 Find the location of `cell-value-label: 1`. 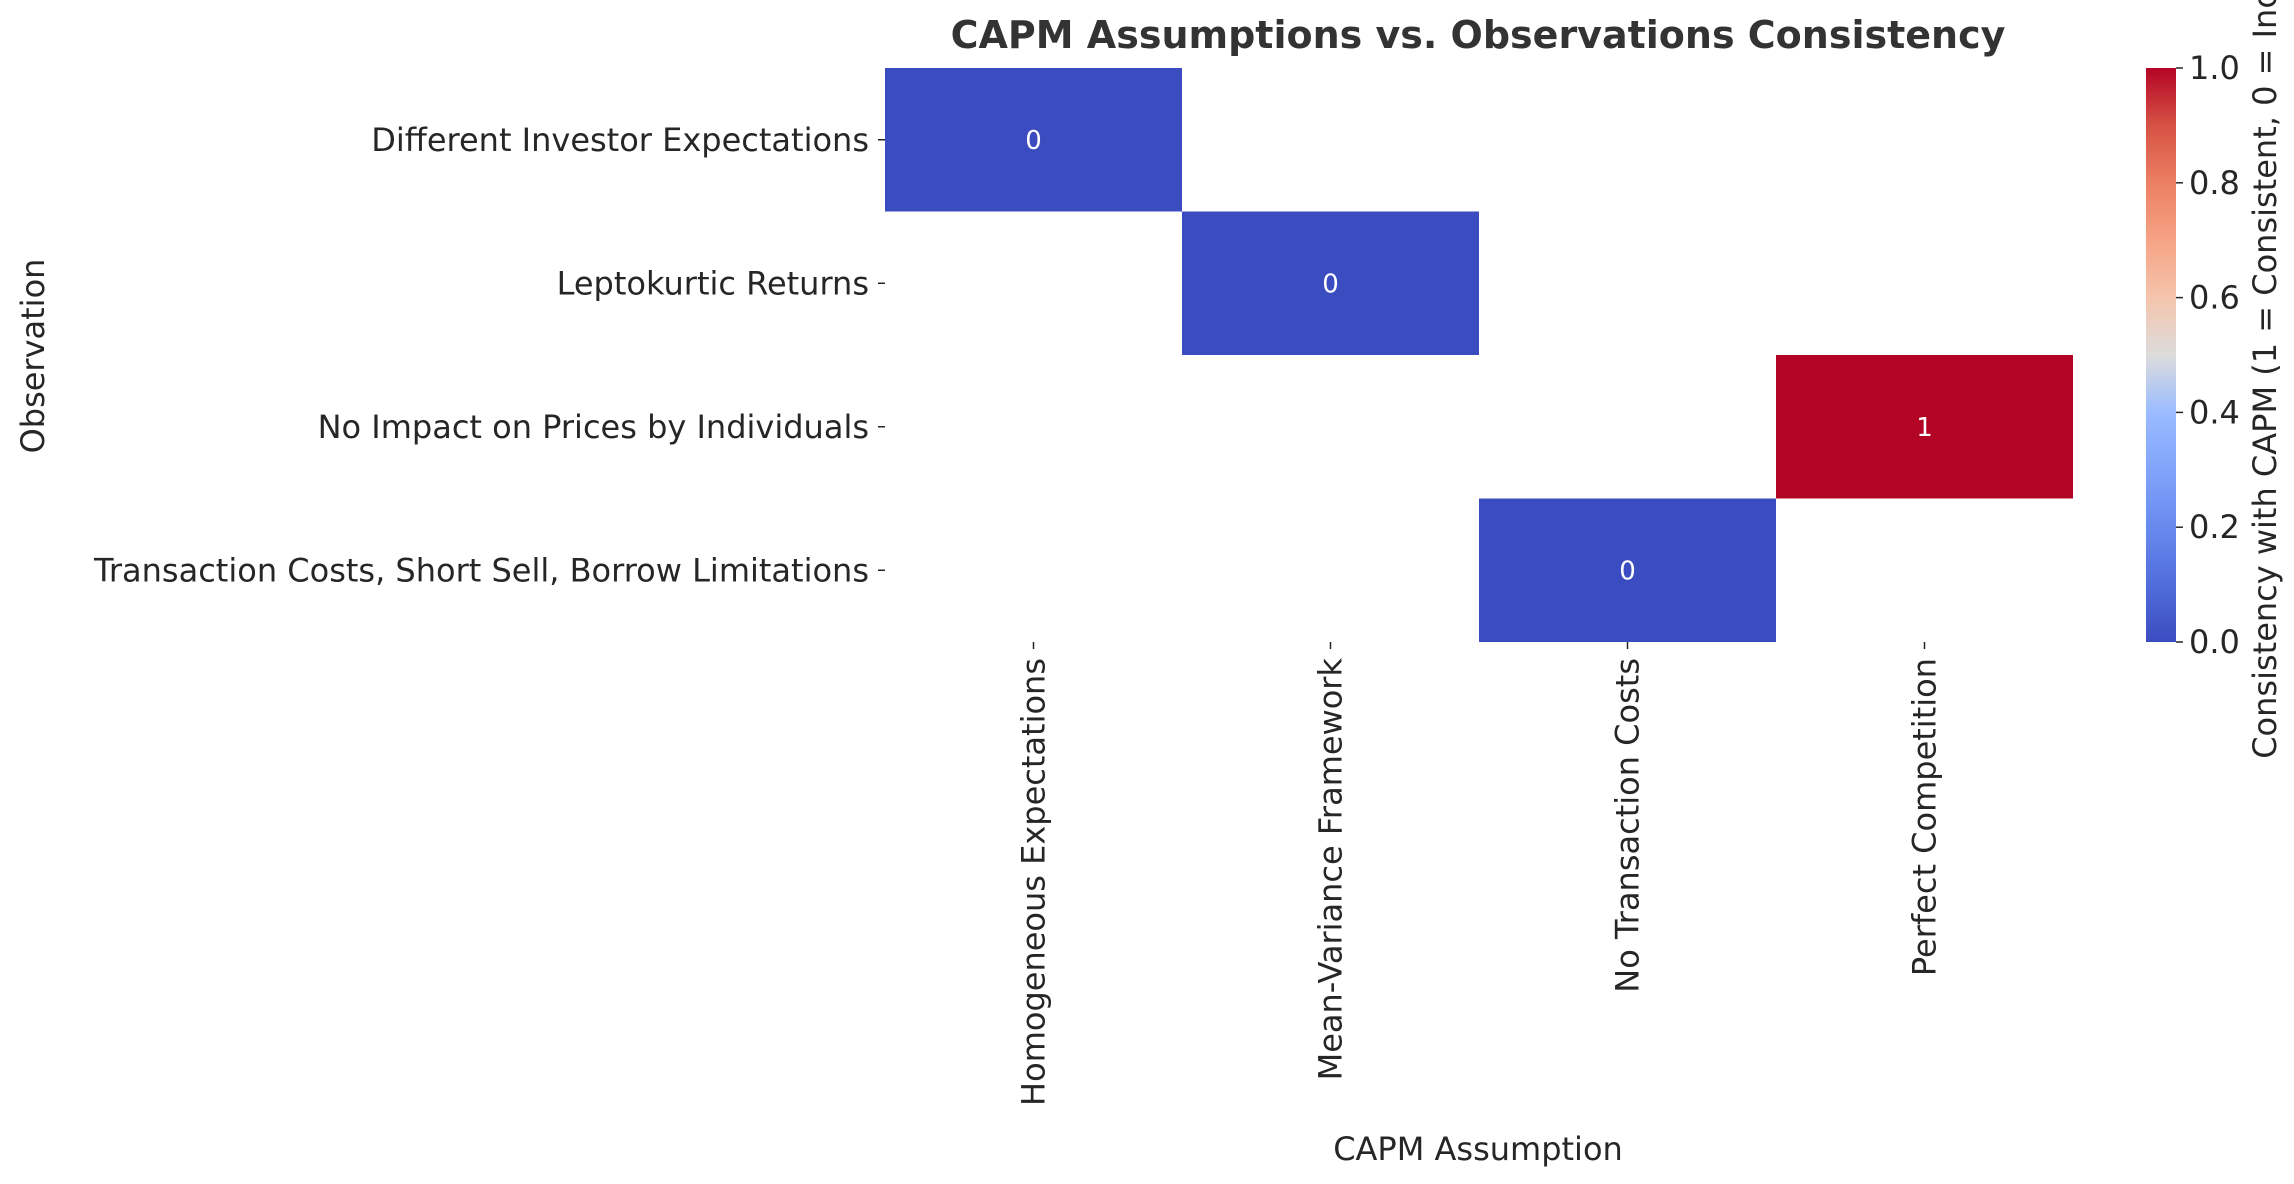

cell-value-label: 1 is located at coordinates (1924, 428).